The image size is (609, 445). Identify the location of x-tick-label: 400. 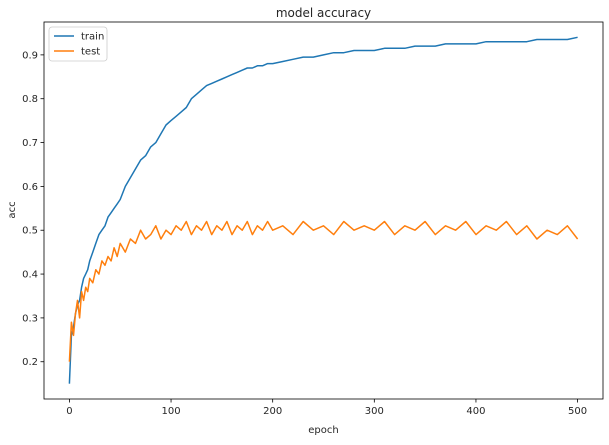
(475, 411).